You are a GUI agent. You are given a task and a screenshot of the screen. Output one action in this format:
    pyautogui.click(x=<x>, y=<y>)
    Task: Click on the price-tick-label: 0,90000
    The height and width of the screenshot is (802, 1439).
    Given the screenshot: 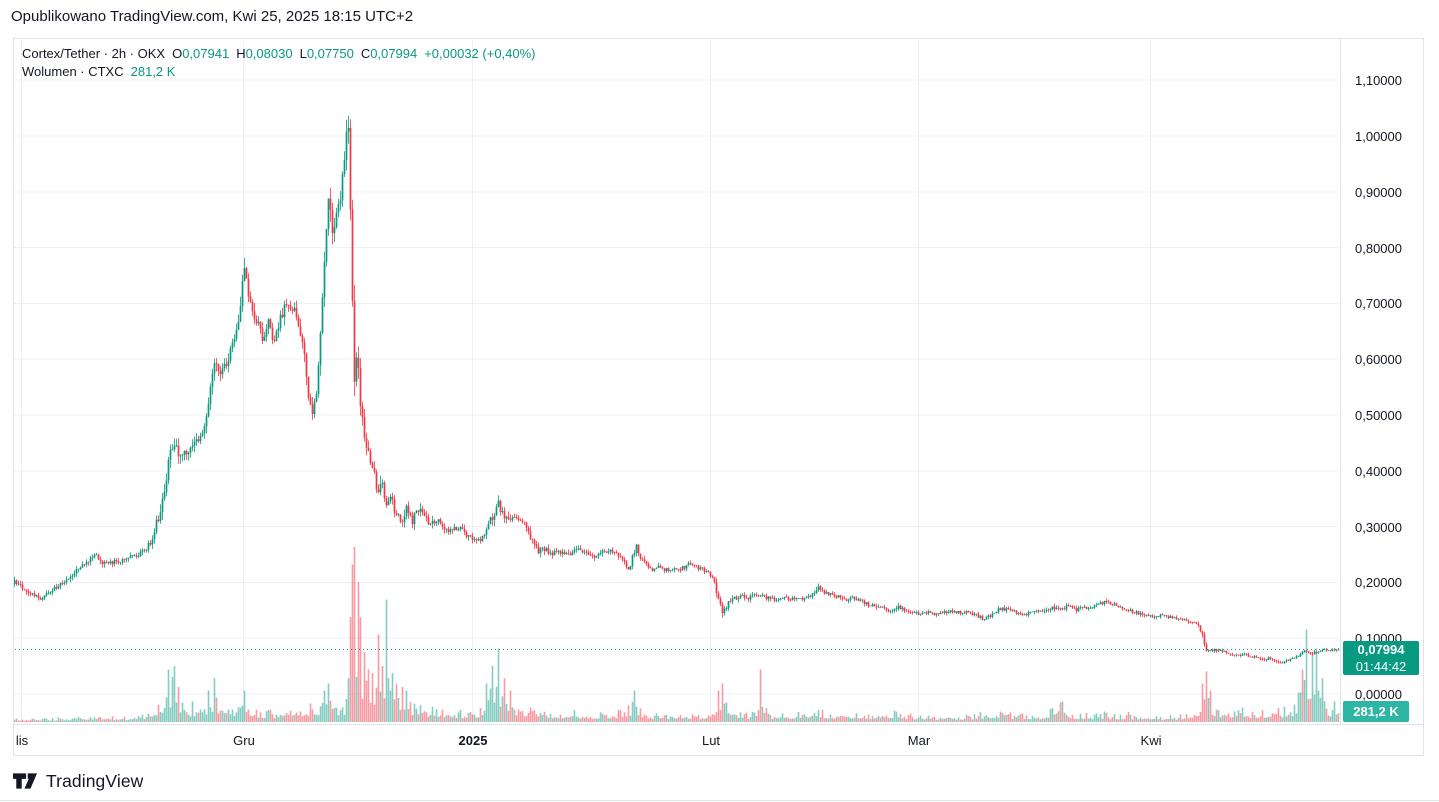 What is the action you would take?
    pyautogui.click(x=1378, y=192)
    